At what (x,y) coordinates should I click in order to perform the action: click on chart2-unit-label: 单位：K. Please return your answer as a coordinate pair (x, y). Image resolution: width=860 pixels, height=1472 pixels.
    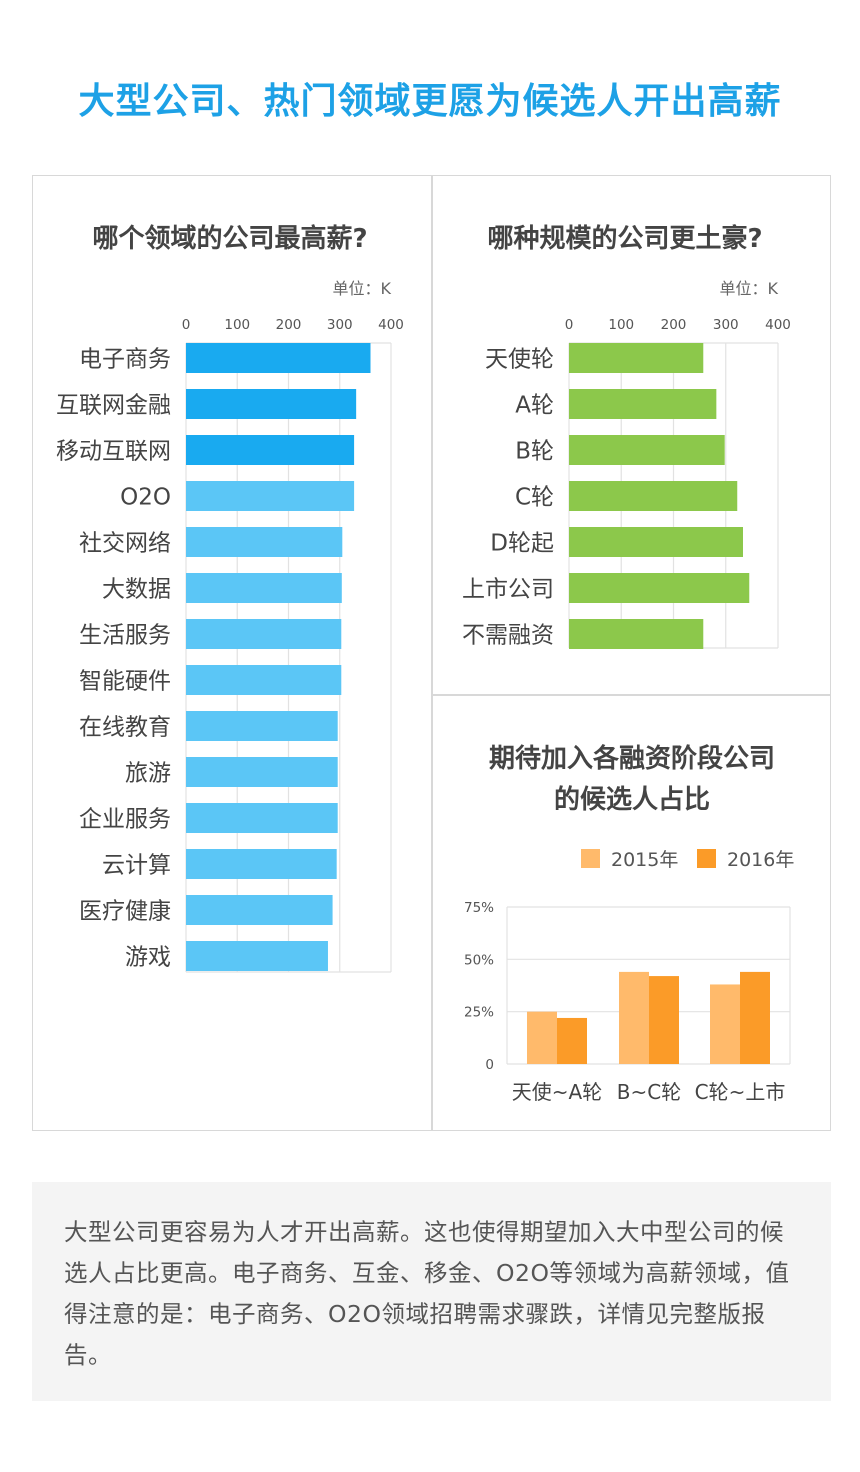
    Looking at the image, I should click on (749, 288).